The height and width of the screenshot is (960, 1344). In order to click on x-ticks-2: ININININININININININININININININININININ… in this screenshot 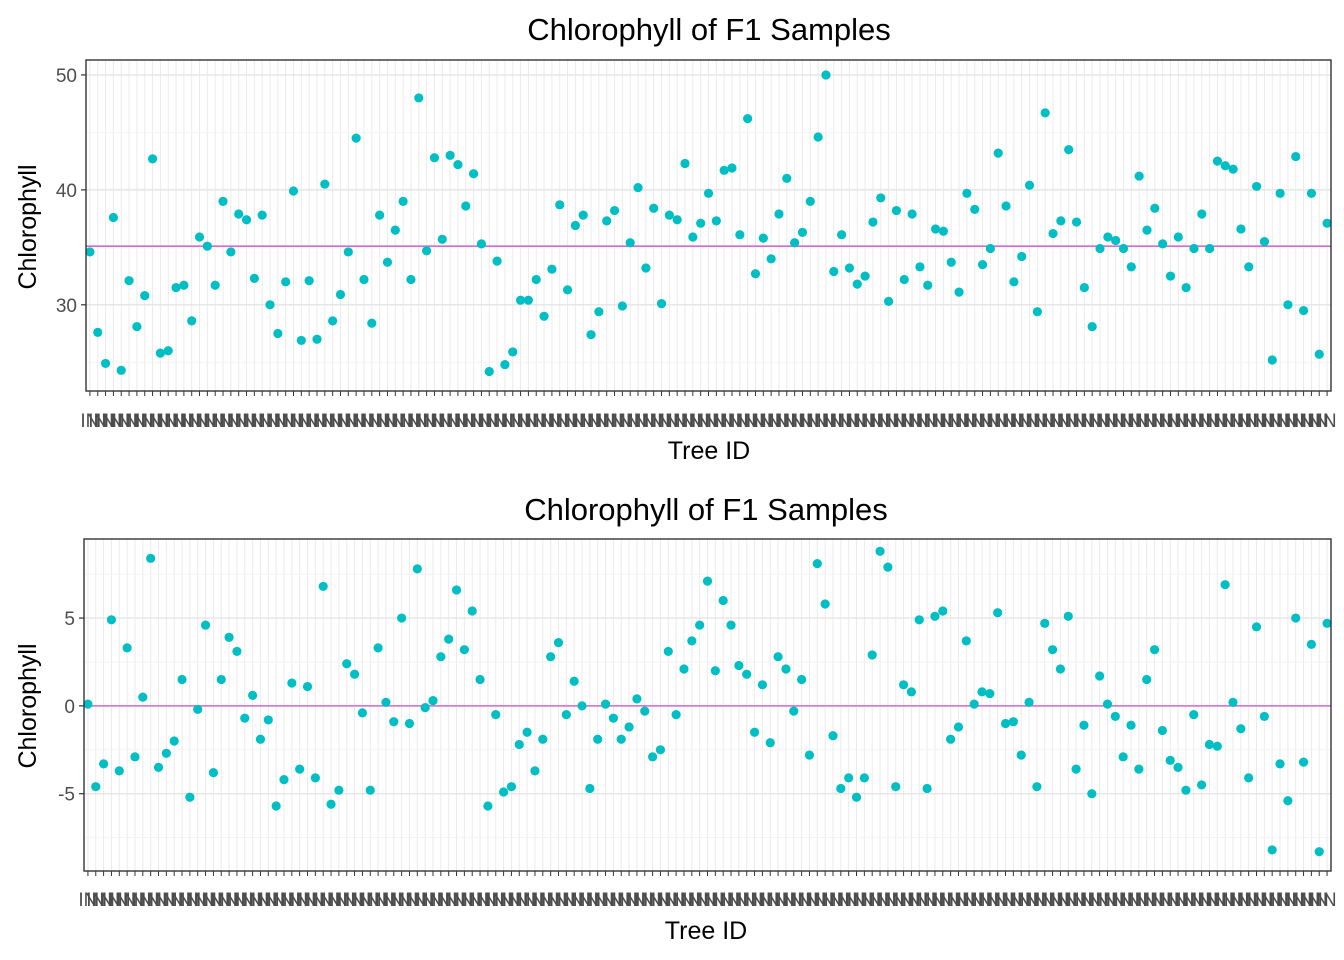, I will do `click(707, 891)`.